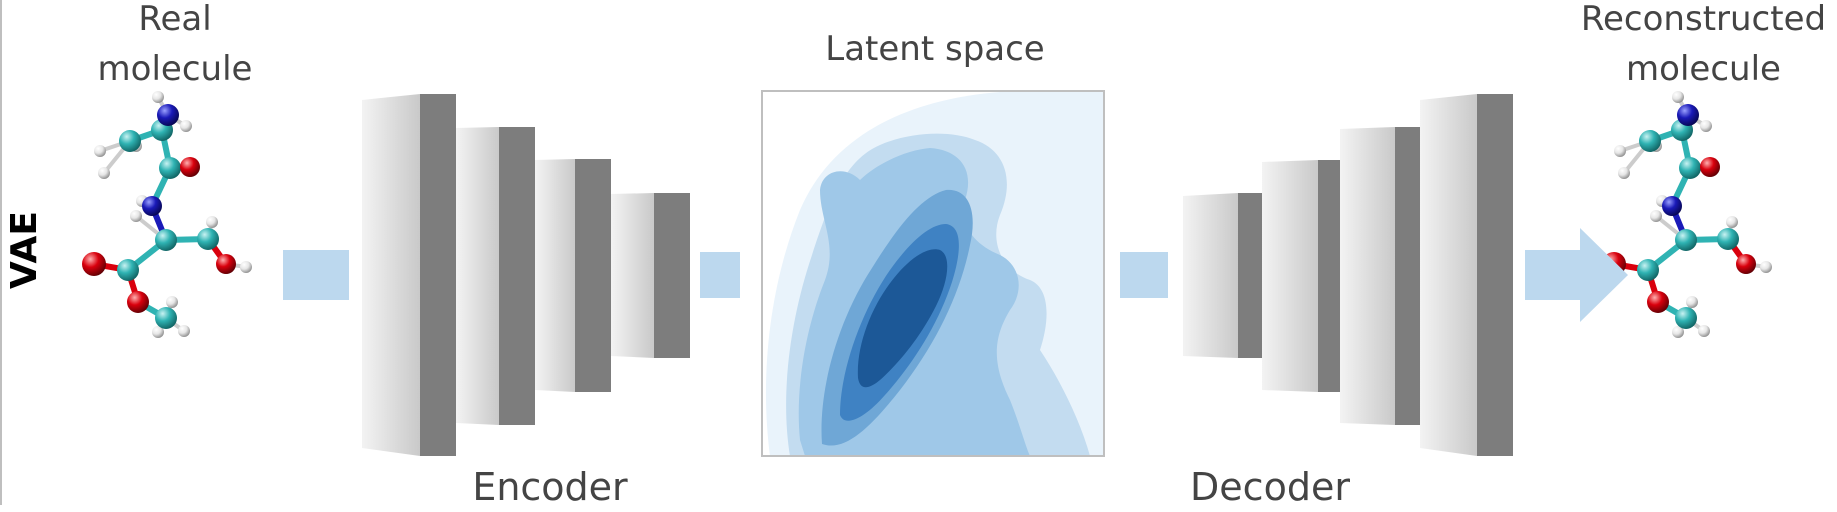 The height and width of the screenshot is (512, 1837). What do you see at coordinates (1703, 47) in the screenshot?
I see `output-label: Reconstructed molecule` at bounding box center [1703, 47].